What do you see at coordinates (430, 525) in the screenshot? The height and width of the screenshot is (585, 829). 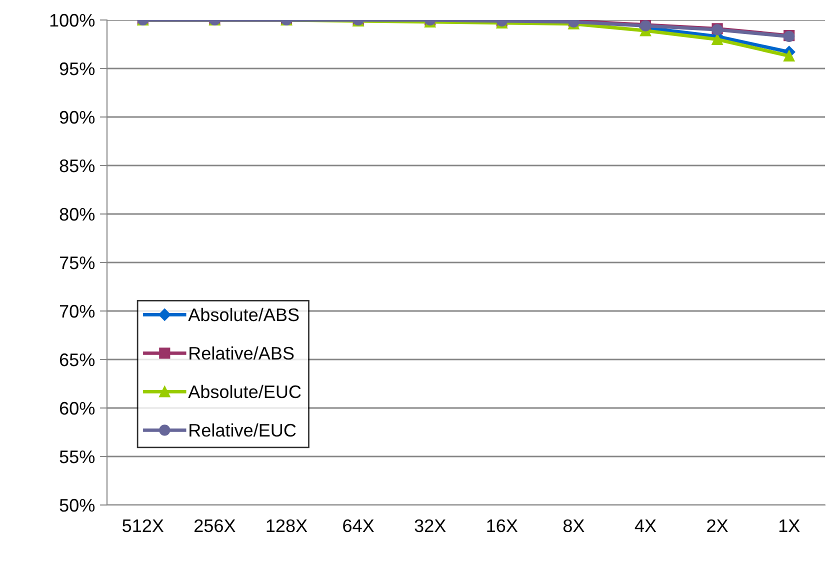 I see `x-tick-label: 32X` at bounding box center [430, 525].